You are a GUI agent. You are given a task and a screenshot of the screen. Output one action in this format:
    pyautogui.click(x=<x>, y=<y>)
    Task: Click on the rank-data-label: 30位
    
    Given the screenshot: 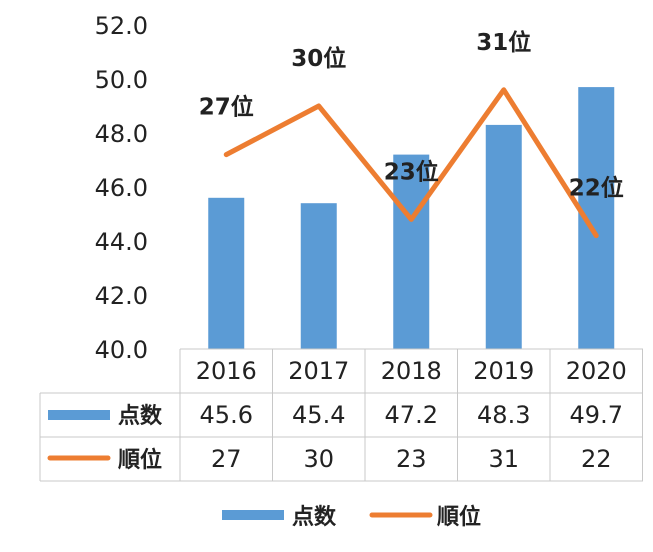 What is the action you would take?
    pyautogui.click(x=318, y=58)
    